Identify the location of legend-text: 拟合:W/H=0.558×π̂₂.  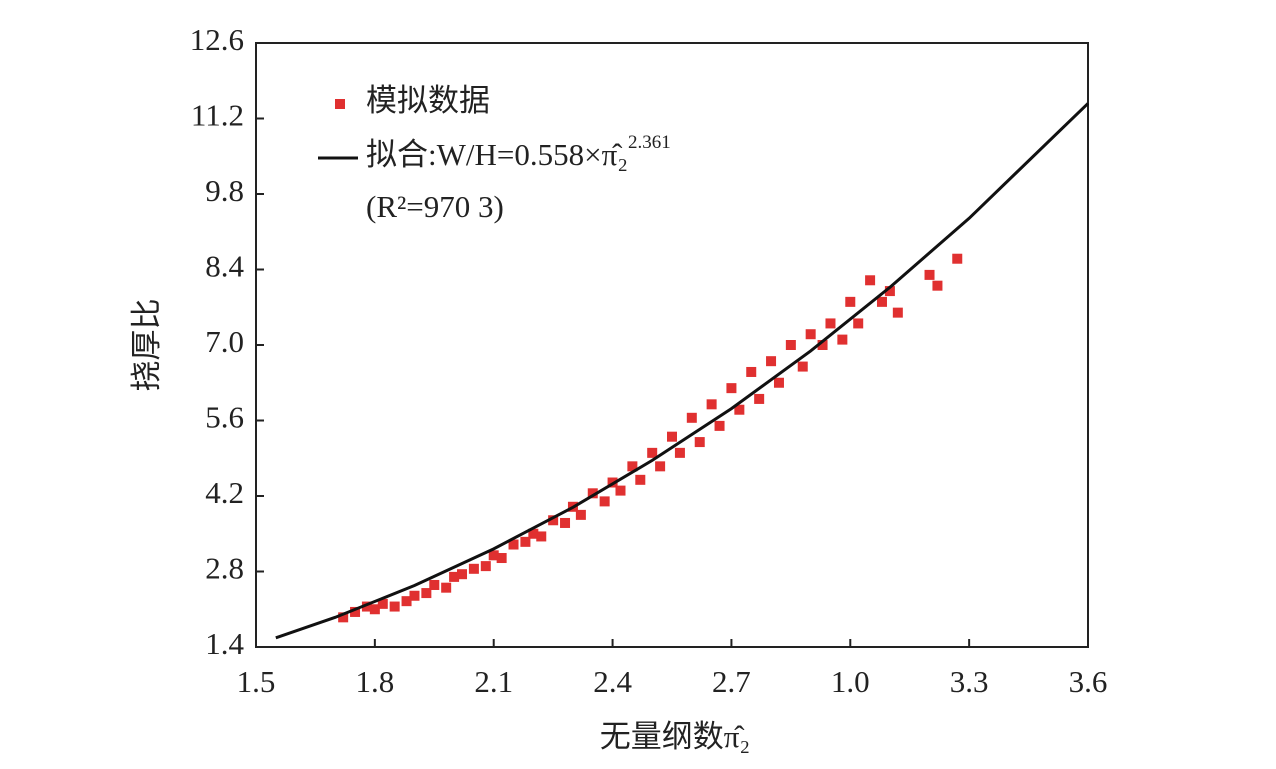
(497, 154).